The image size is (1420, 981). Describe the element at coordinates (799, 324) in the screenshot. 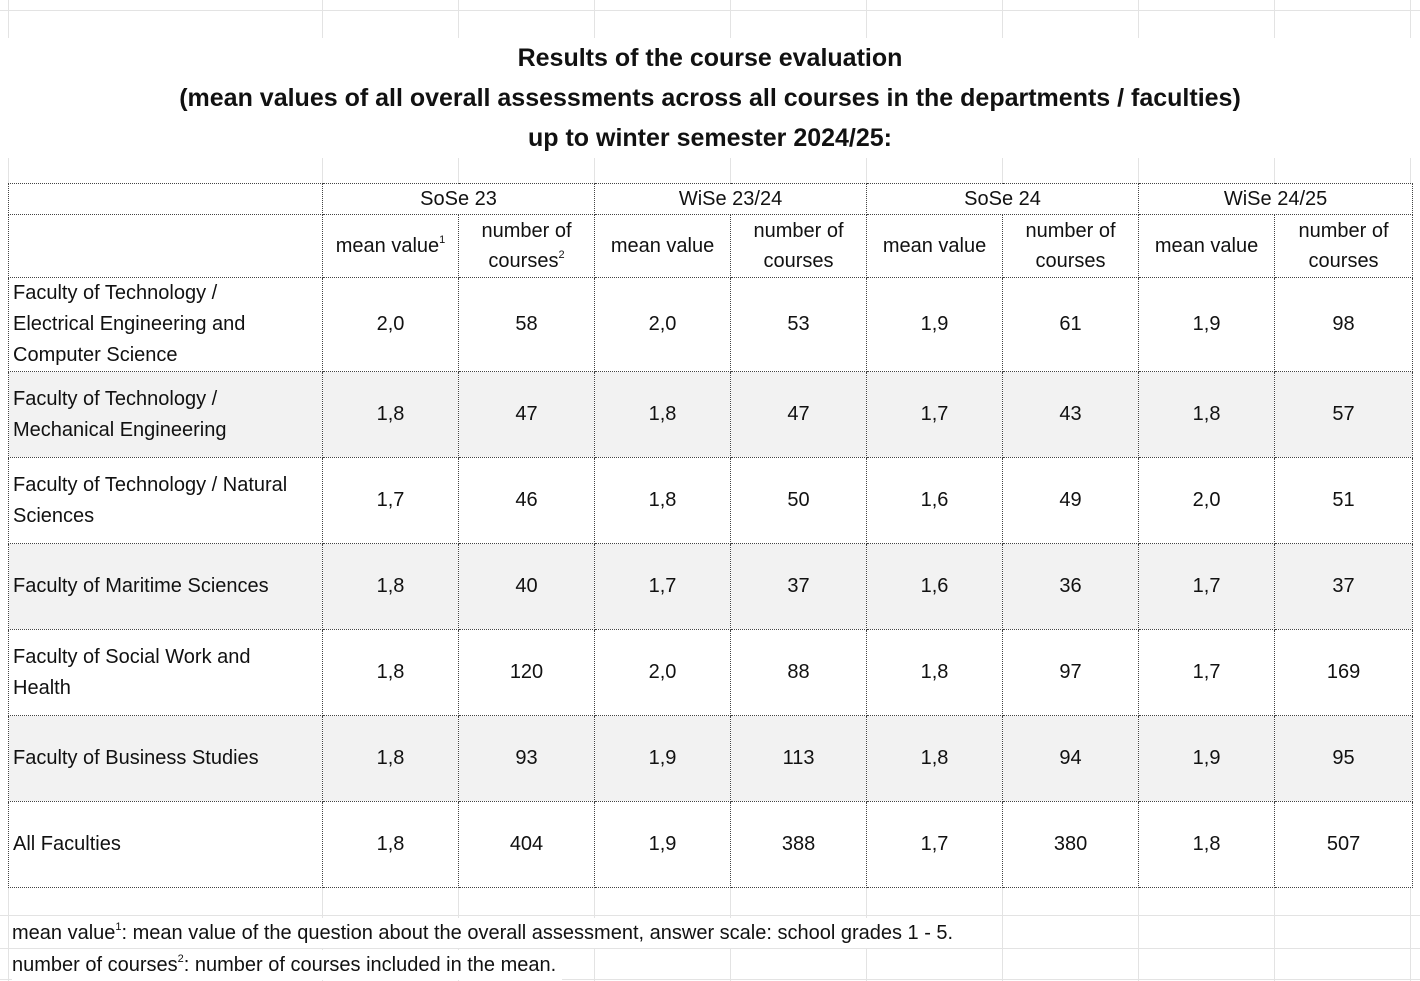

I see `course-count-cell: 53` at that location.